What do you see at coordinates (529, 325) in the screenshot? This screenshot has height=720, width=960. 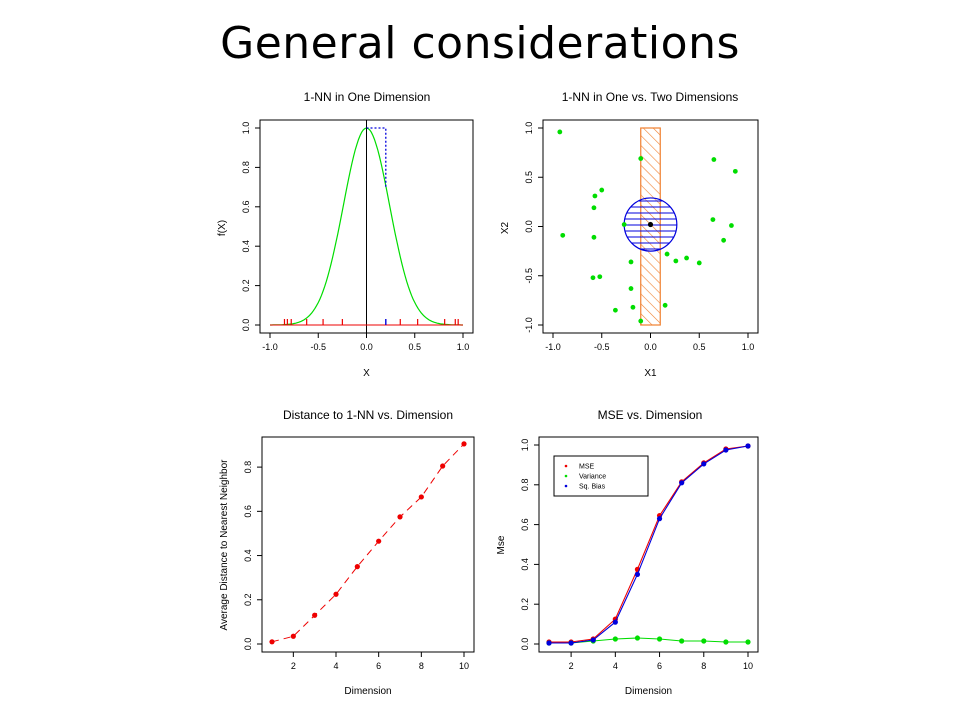 I see `y-tick-label: -1.0` at bounding box center [529, 325].